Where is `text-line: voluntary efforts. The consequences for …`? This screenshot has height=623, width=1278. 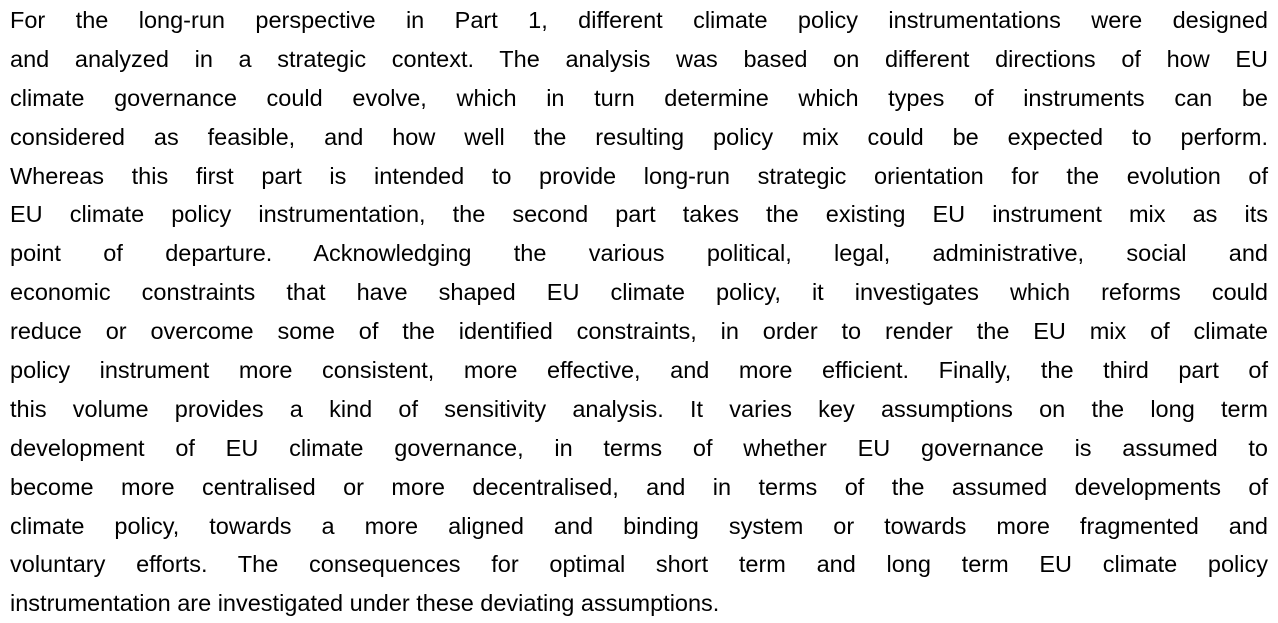 text-line: voluntary efforts. The consequences for … is located at coordinates (639, 564).